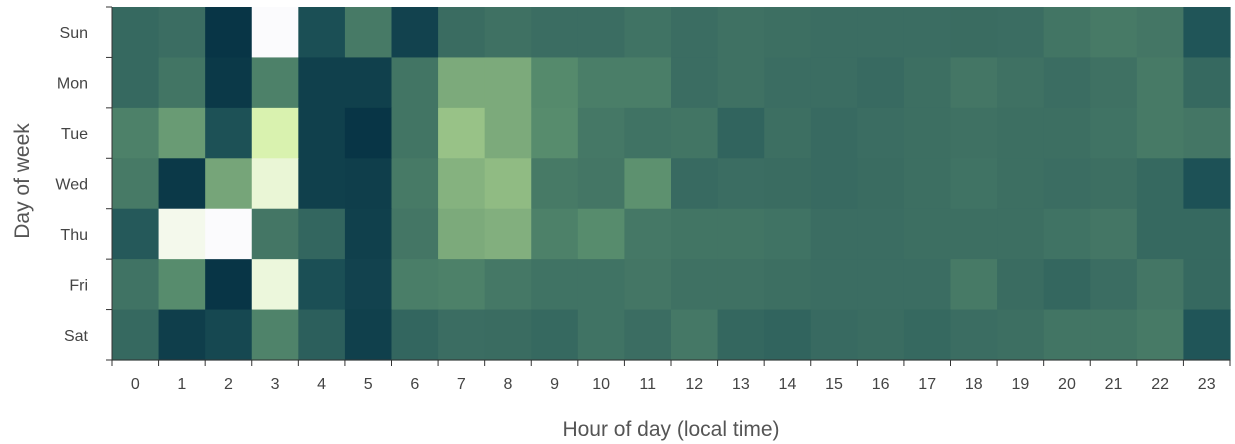 The width and height of the screenshot is (1235, 444). What do you see at coordinates (72, 84) in the screenshot?
I see `y-tick-label: Mon` at bounding box center [72, 84].